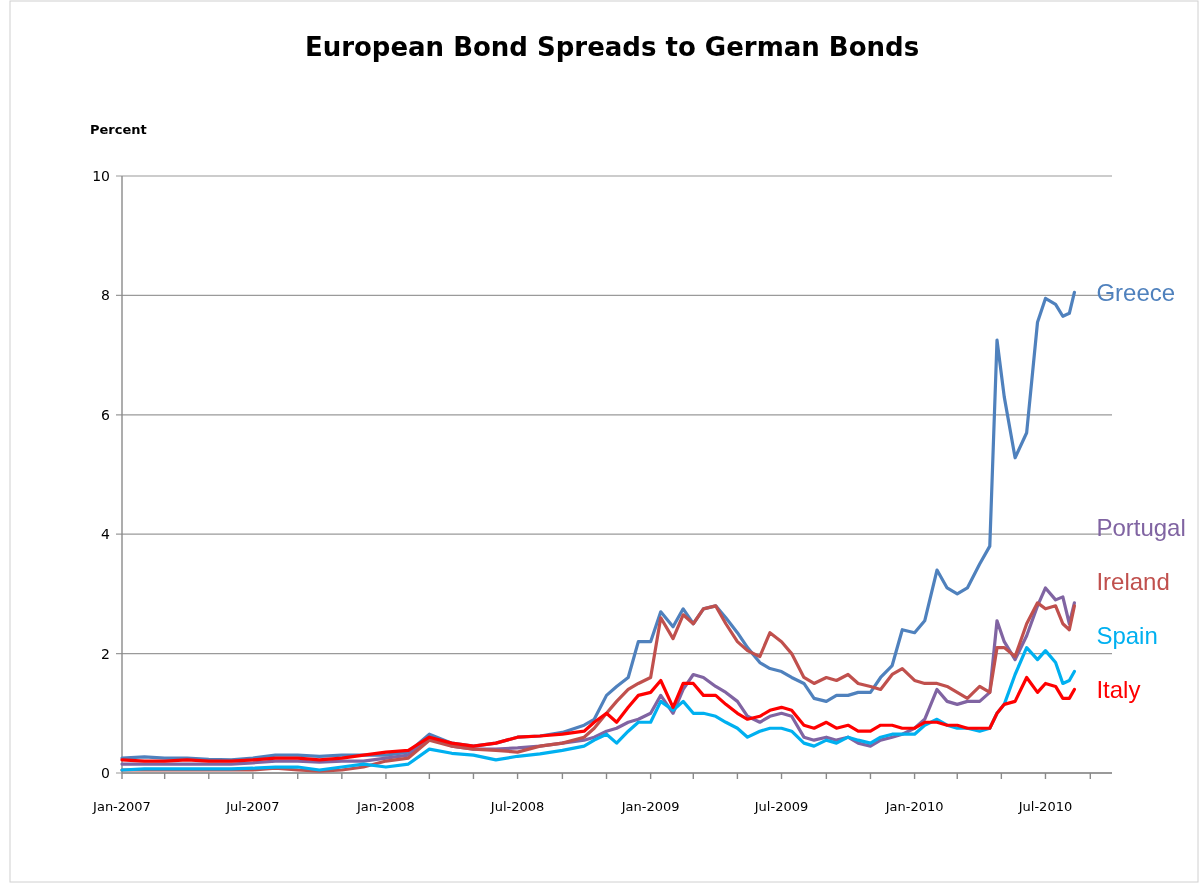  What do you see at coordinates (121, 806) in the screenshot?
I see `x-tick-label: Jan-2007` at bounding box center [121, 806].